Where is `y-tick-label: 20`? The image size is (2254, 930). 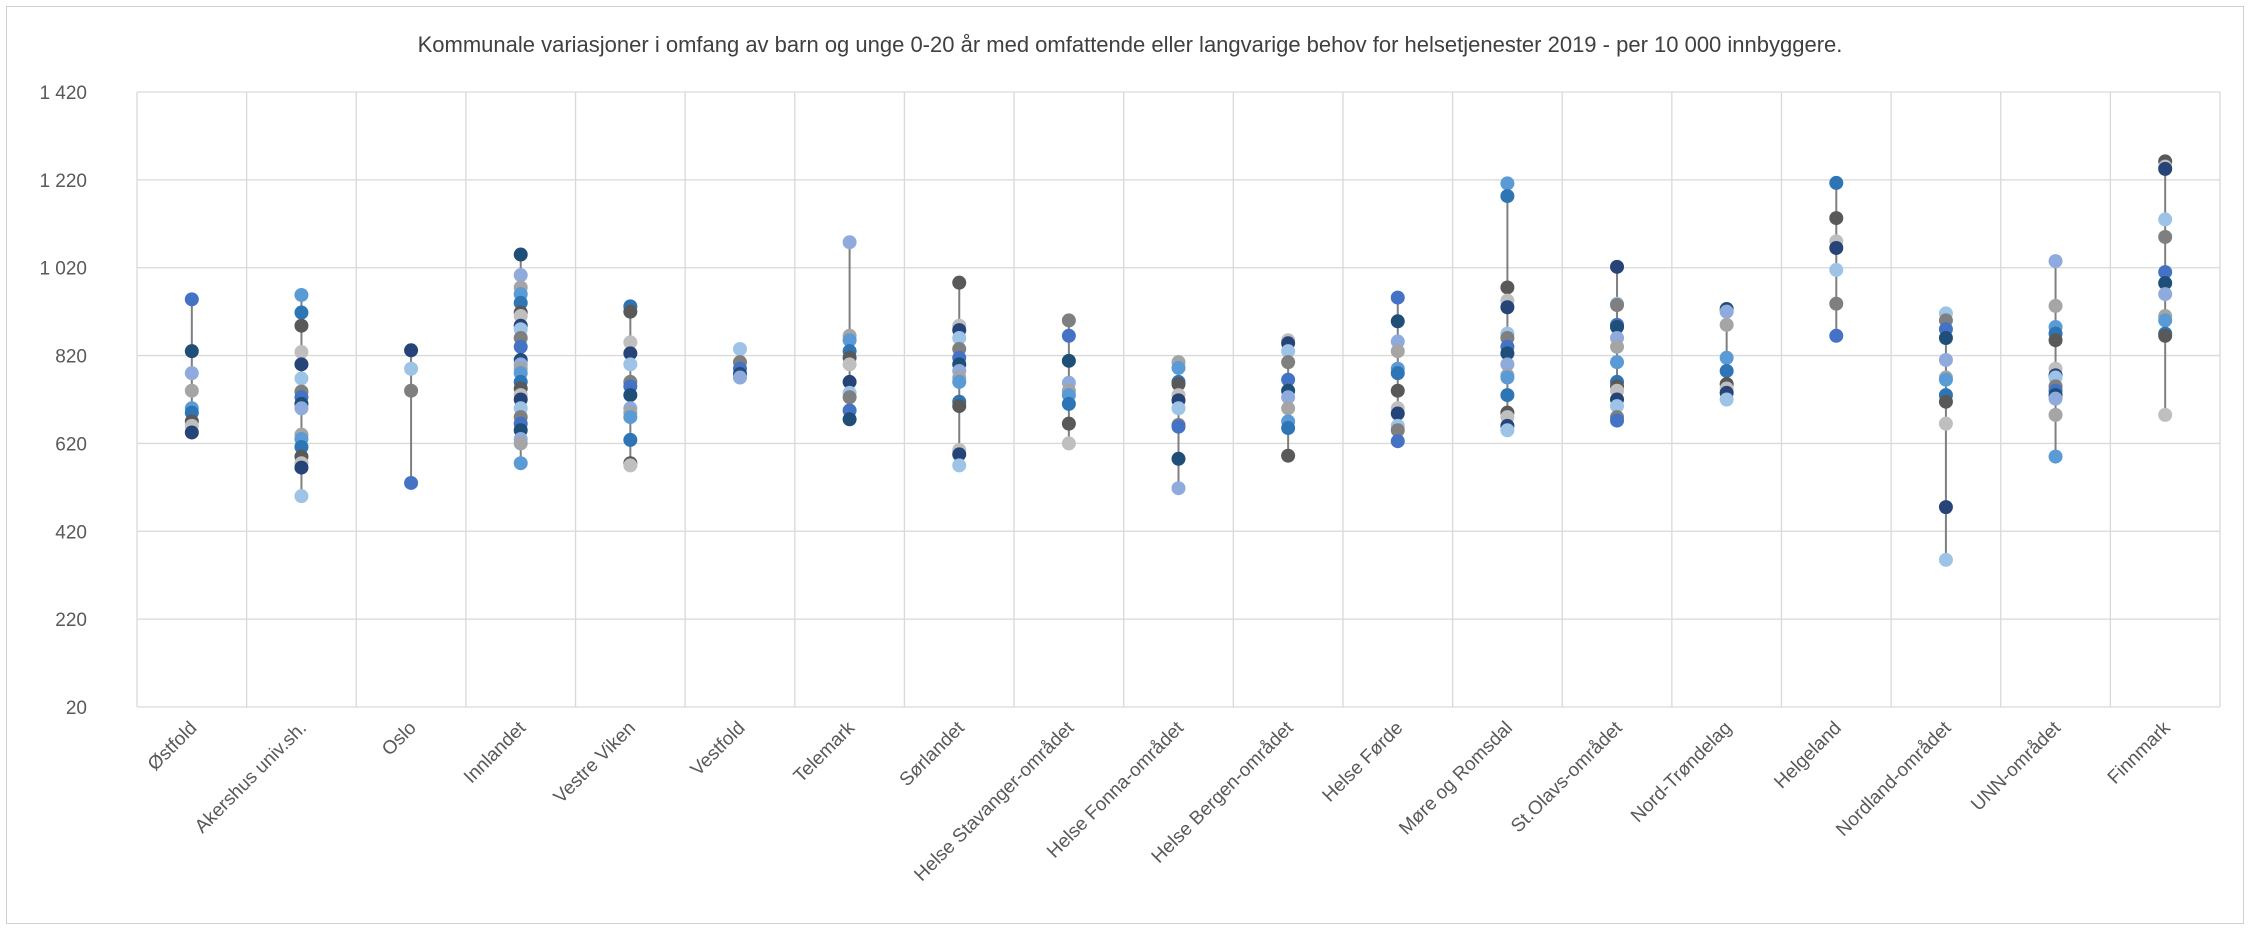
y-tick-label: 20 is located at coordinates (76, 708).